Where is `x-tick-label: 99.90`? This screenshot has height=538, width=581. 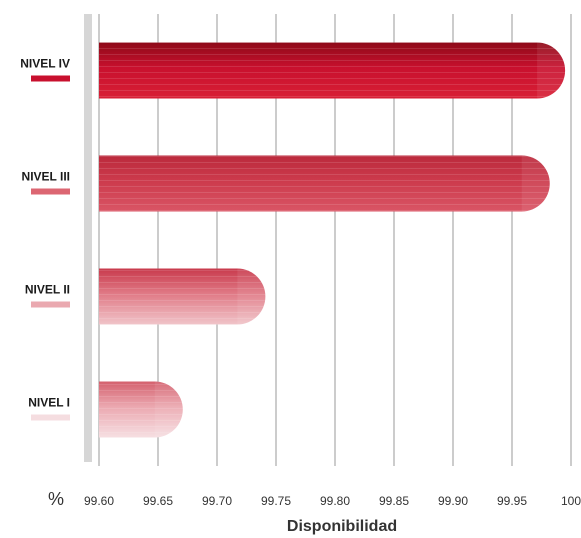 x-tick-label: 99.90 is located at coordinates (453, 501).